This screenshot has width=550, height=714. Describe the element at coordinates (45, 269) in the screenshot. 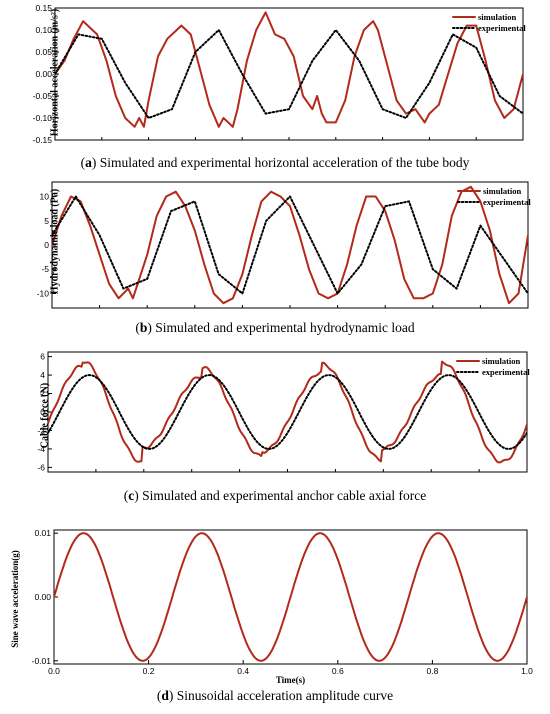

I see `ytick-label-b: -5` at that location.